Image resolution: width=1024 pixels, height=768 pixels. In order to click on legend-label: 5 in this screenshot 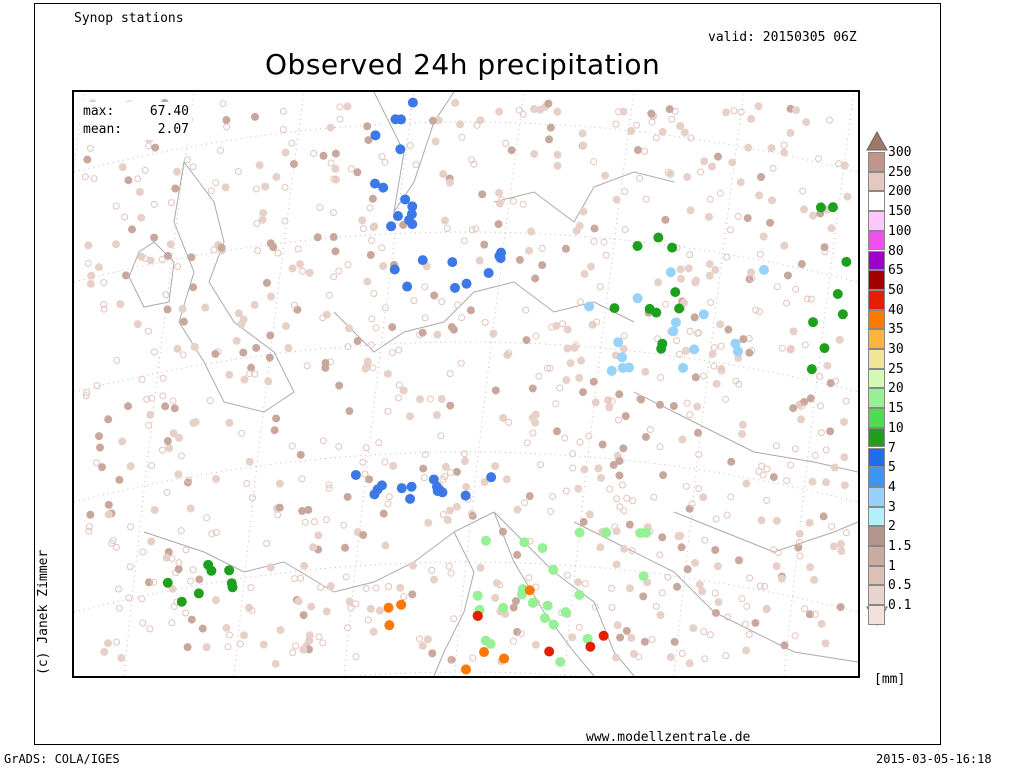, I will do `click(892, 468)`.